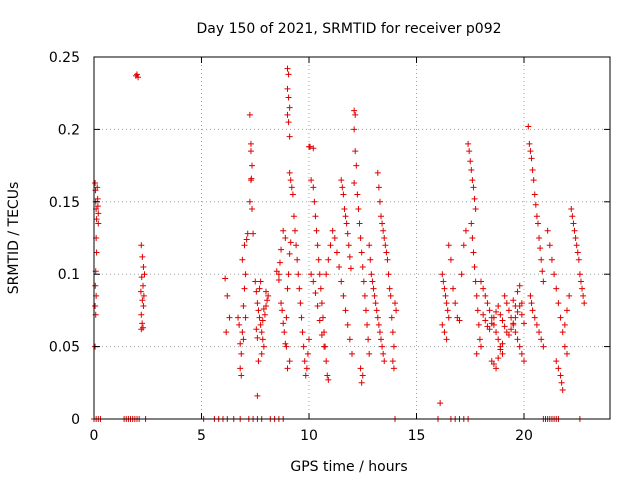 This screenshot has height=480, width=640. I want to click on x-axis-label: GPS time / hours, so click(348, 467).